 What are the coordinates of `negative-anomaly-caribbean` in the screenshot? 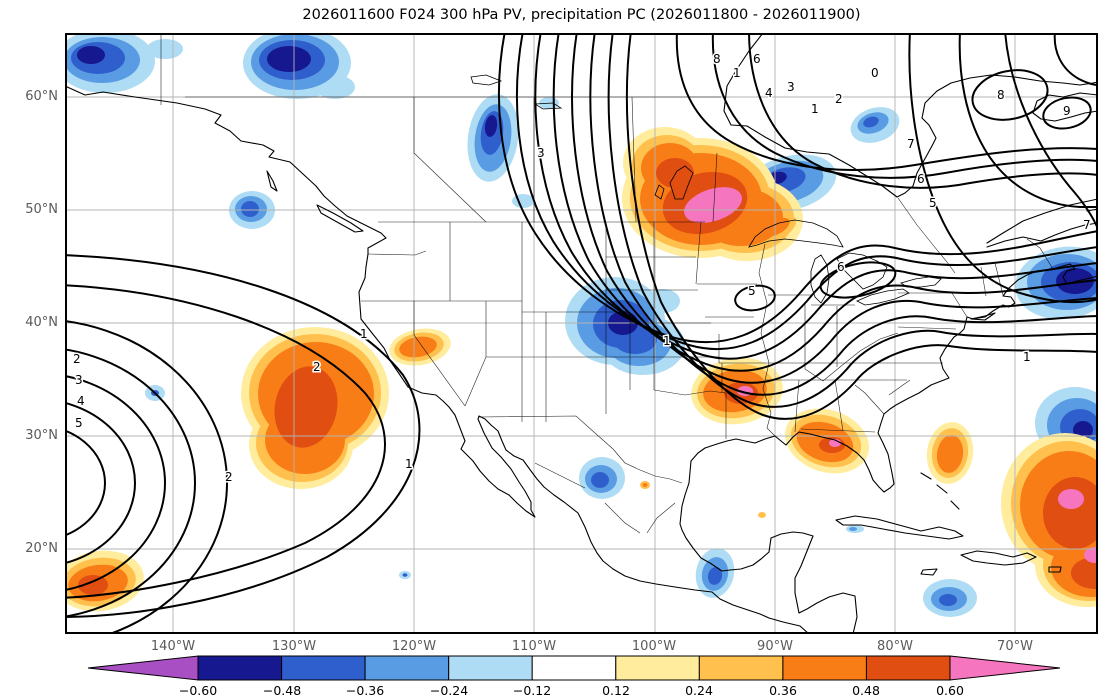 It's located at (911, 571).